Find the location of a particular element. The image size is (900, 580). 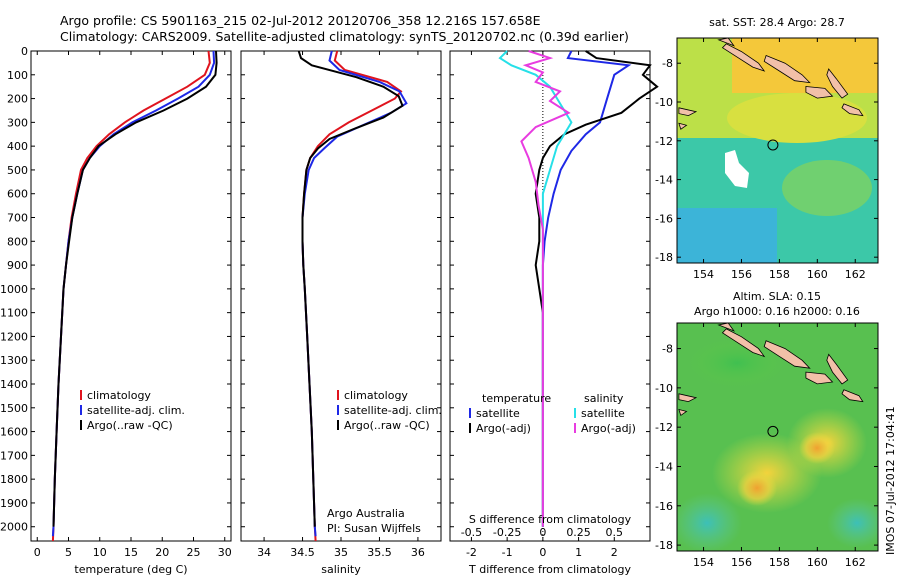

legend-header-salinity: salinity is located at coordinates (604, 398).